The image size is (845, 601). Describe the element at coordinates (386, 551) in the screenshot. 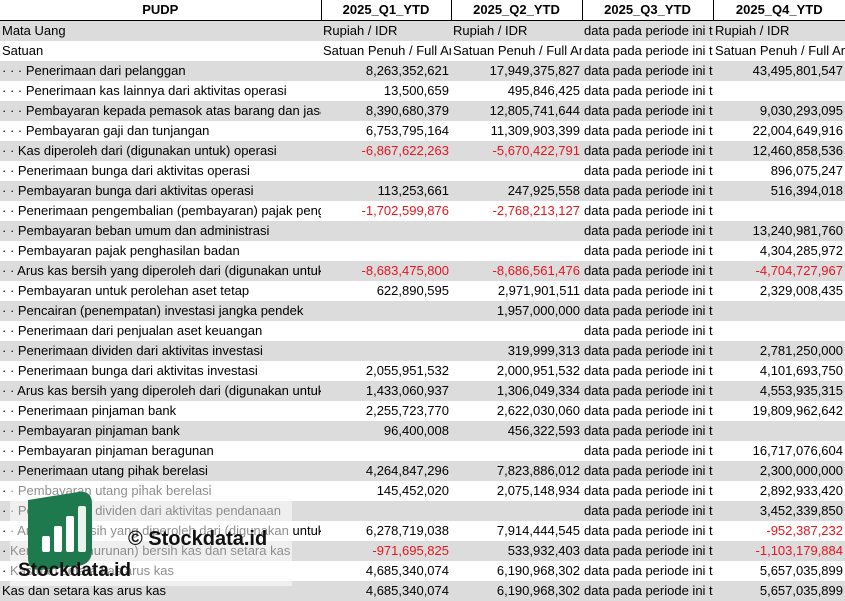

I see `cell-q1: -971,695,825` at that location.